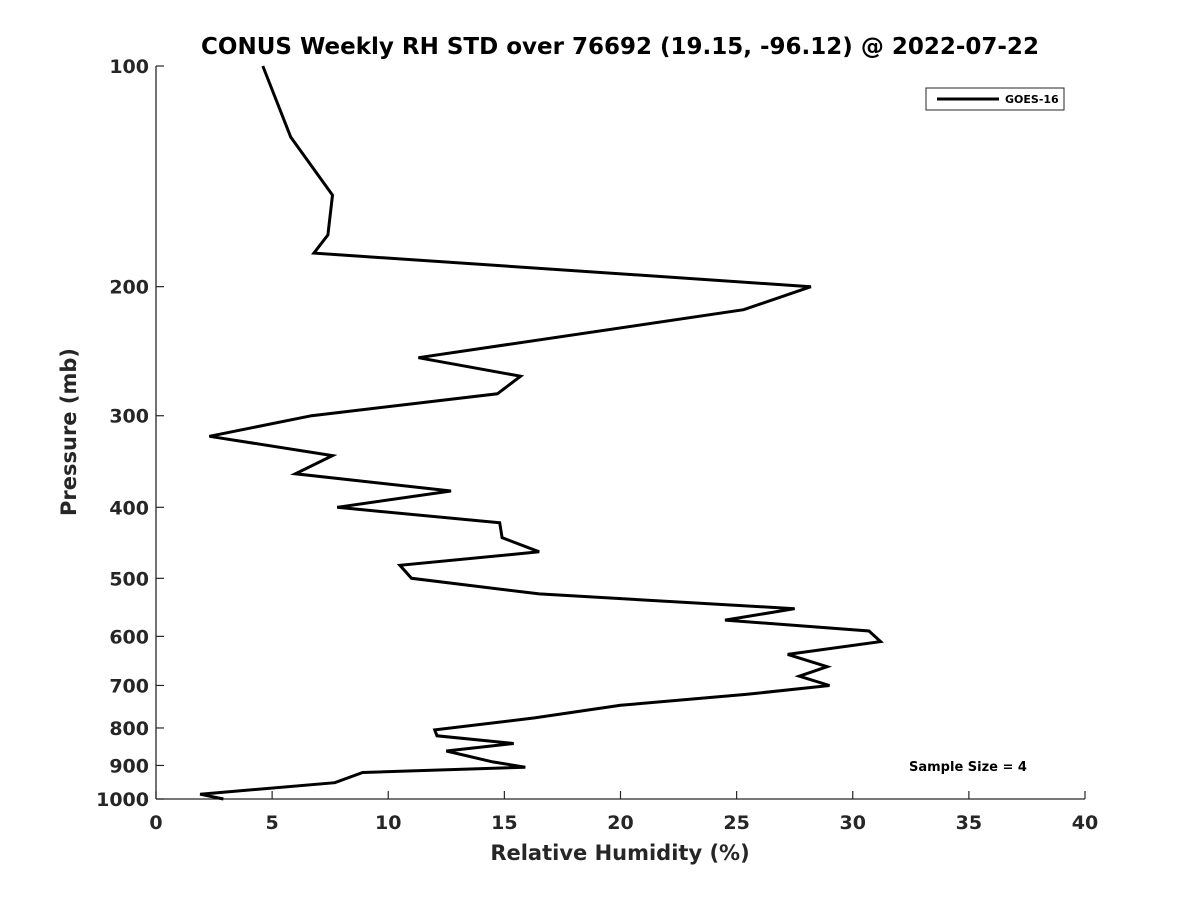 Image resolution: width=1200 pixels, height=905 pixels. What do you see at coordinates (129, 766) in the screenshot?
I see `y-tick-label-900: 900` at bounding box center [129, 766].